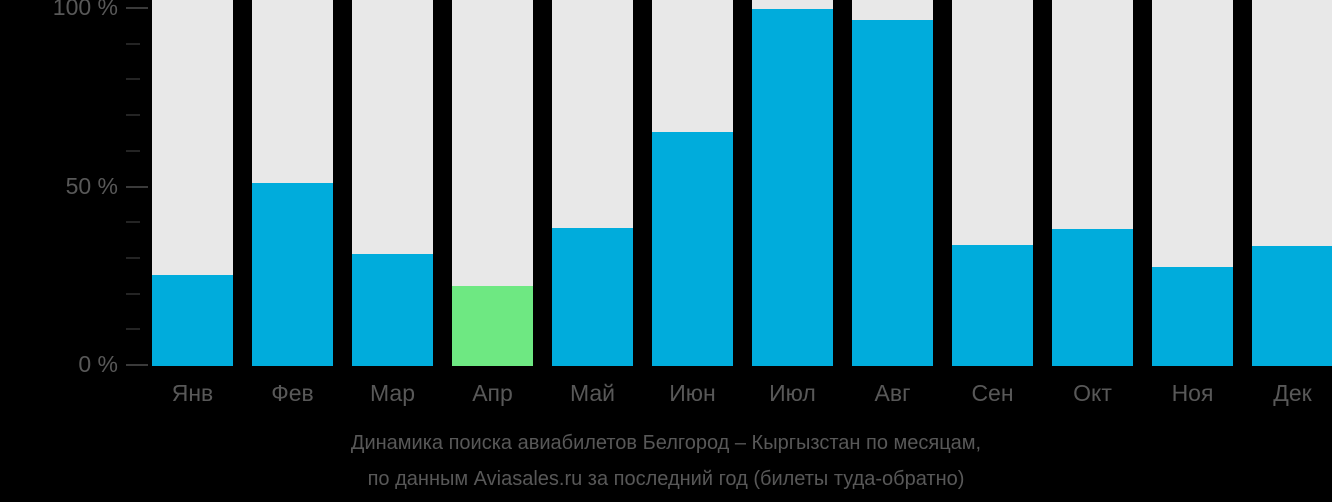  What do you see at coordinates (792, 393) in the screenshot?
I see `x-axis-label: Июл` at bounding box center [792, 393].